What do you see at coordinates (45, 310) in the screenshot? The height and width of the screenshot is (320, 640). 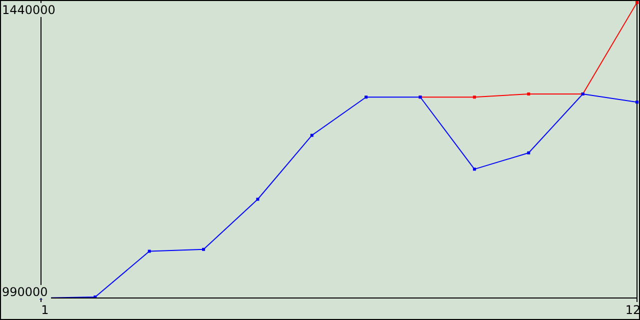 I see `x-tick-label: 1` at bounding box center [45, 310].